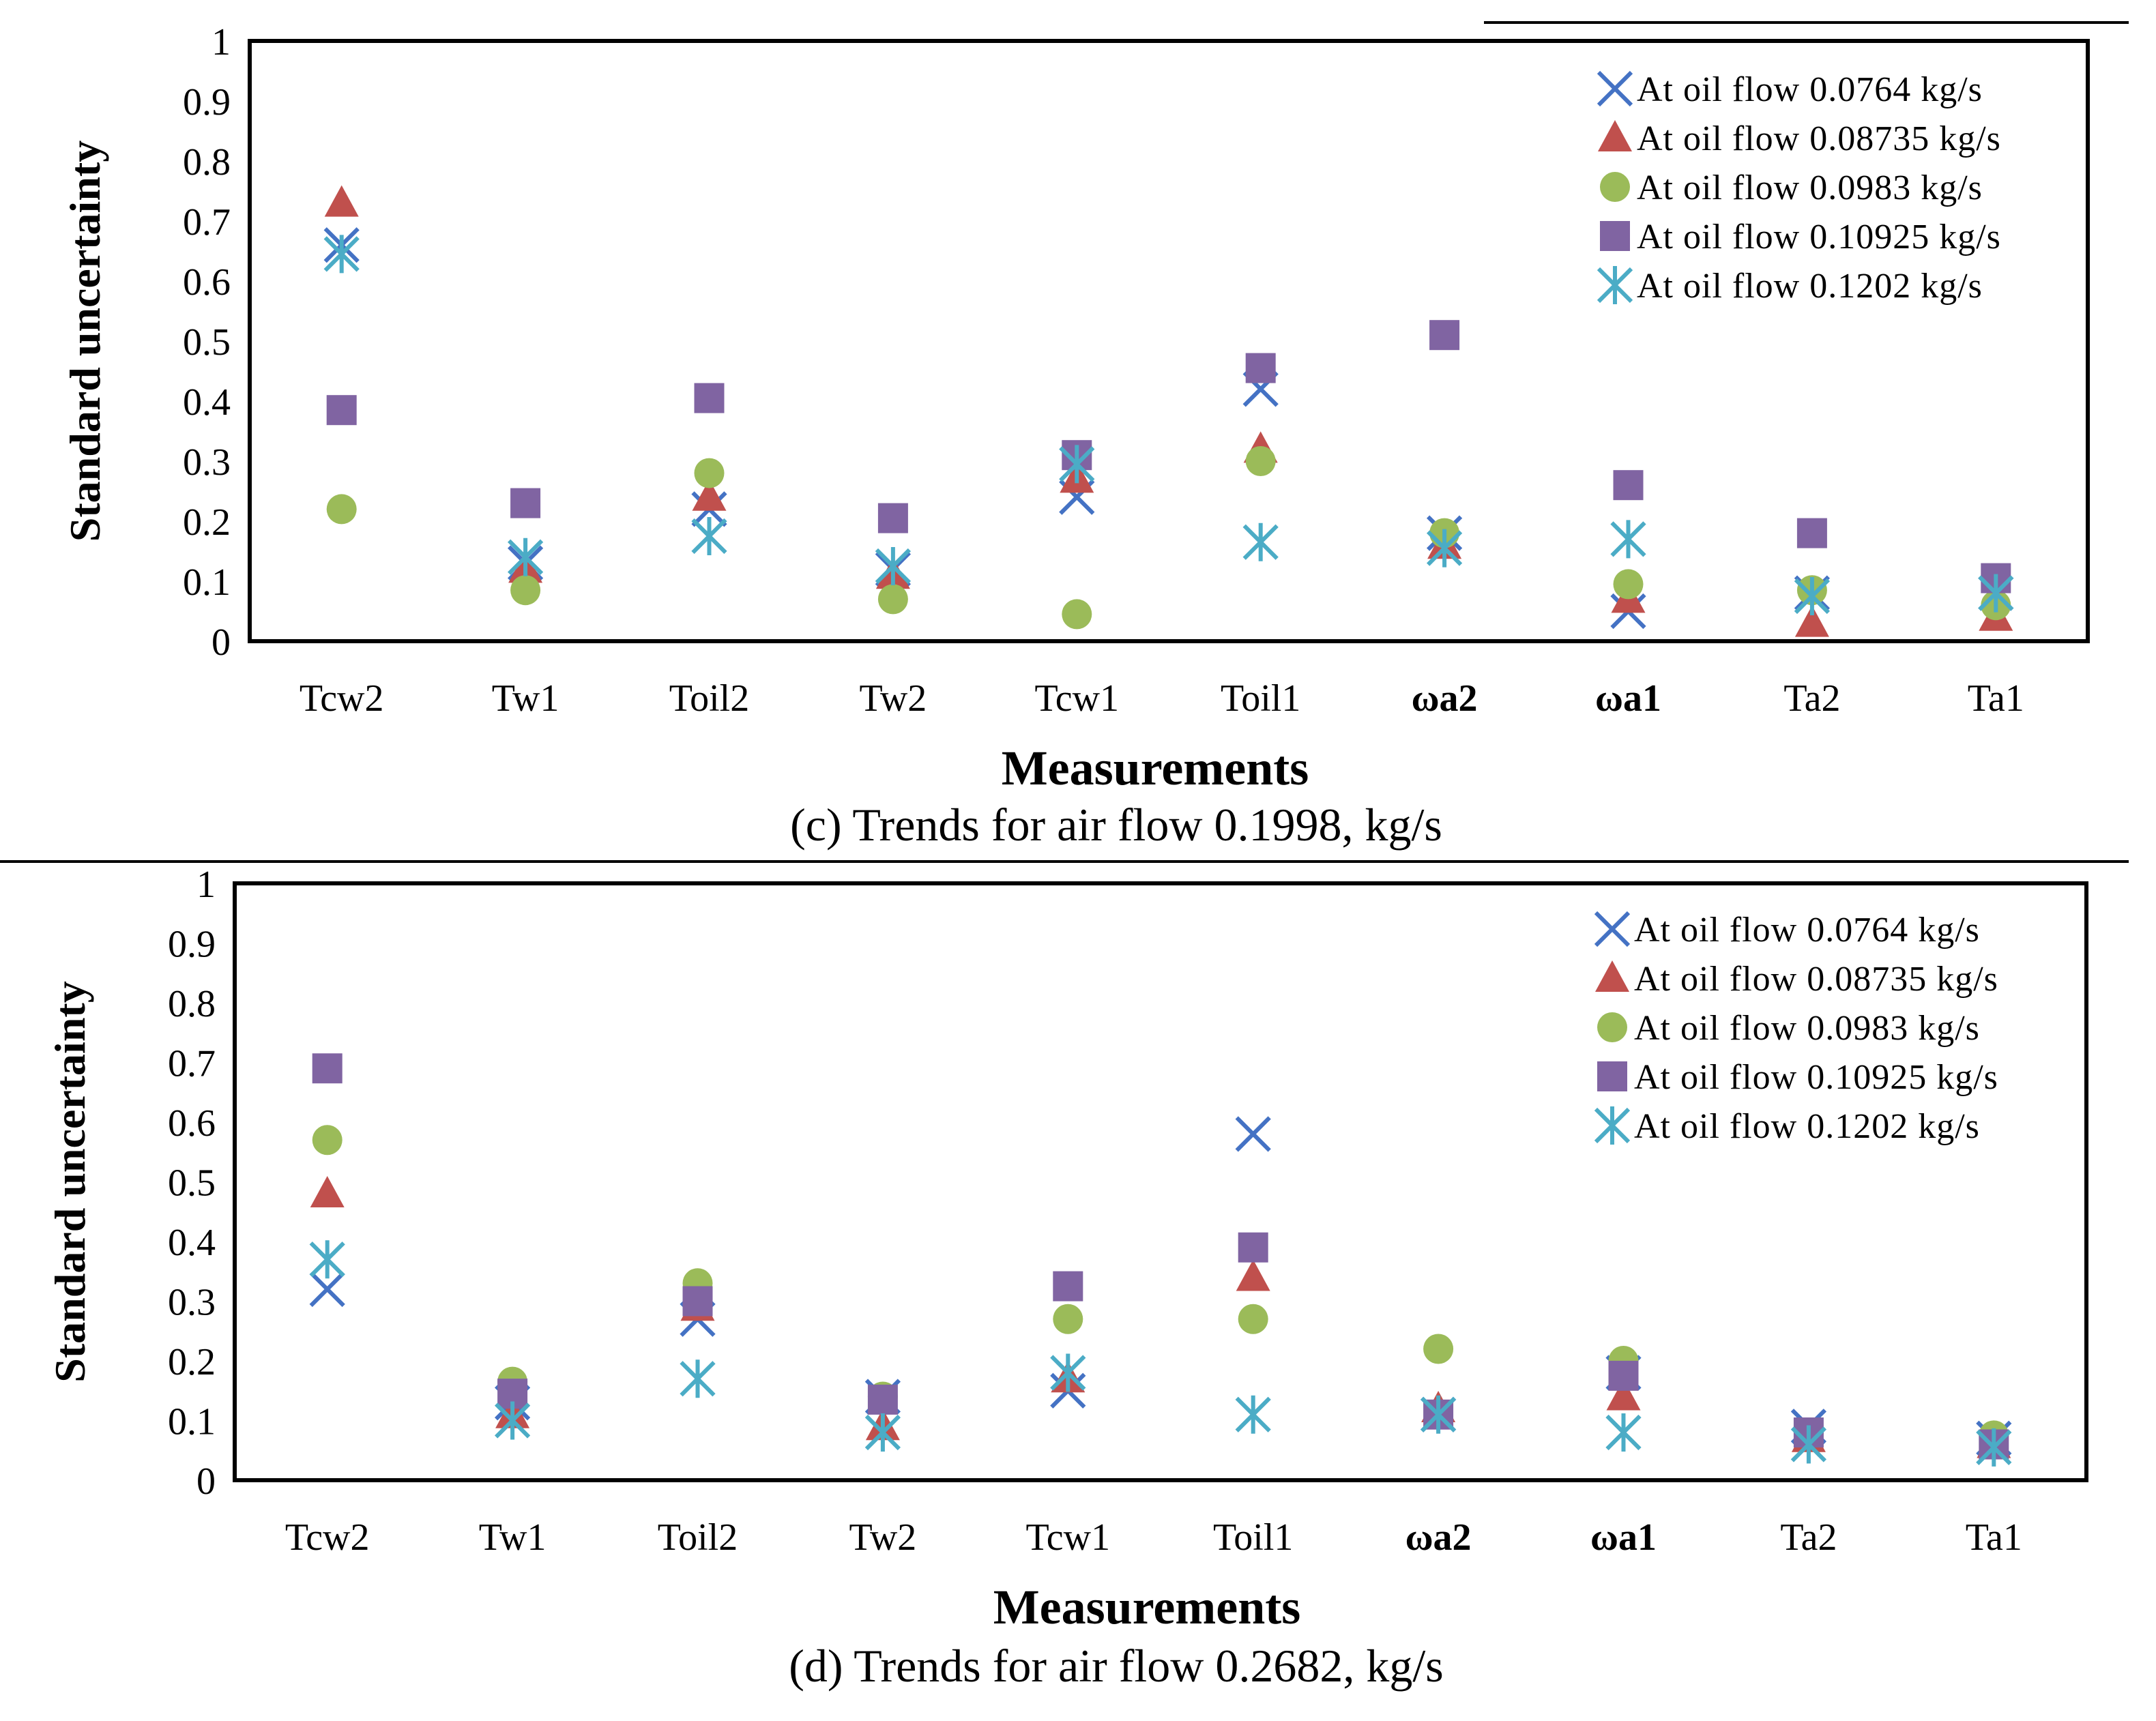  What do you see at coordinates (698, 1537) in the screenshot?
I see `x-tick-label: Toil2` at bounding box center [698, 1537].